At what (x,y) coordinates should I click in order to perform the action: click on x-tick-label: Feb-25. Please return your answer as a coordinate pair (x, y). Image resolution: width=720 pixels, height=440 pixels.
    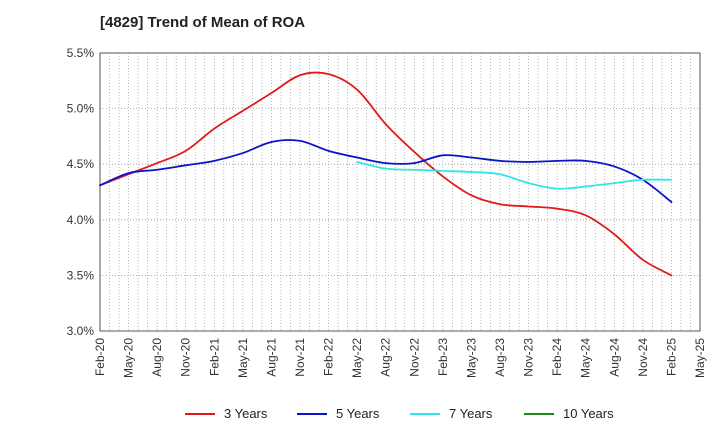
    Looking at the image, I should click on (671, 357).